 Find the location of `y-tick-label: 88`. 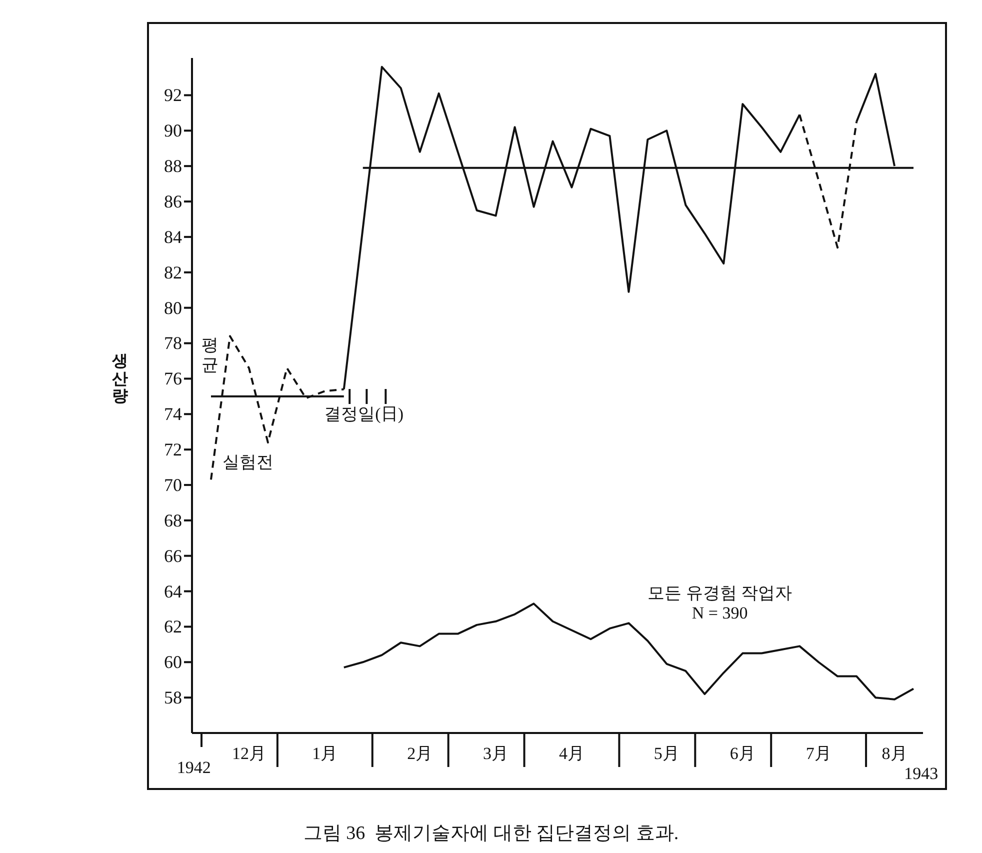

y-tick-label: 88 is located at coordinates (173, 166).